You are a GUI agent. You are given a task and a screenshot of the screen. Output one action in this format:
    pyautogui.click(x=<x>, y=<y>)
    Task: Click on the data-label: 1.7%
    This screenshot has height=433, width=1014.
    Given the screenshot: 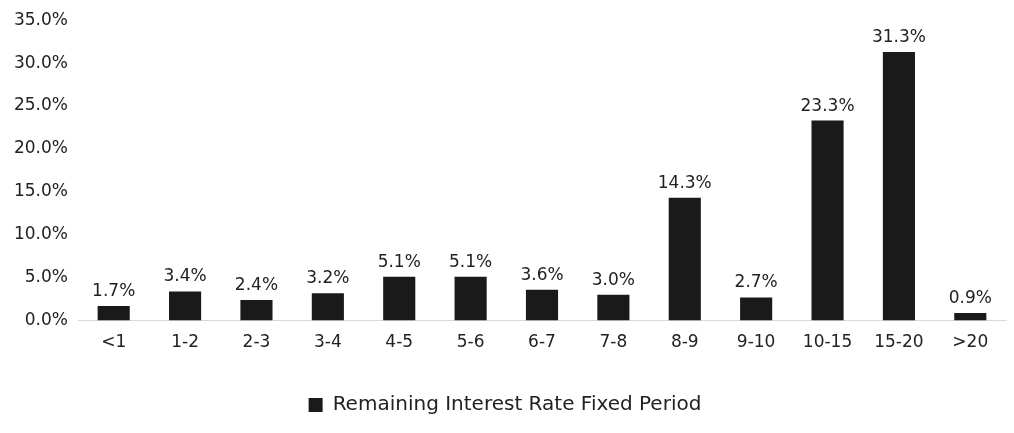 What is the action you would take?
    pyautogui.click(x=114, y=289)
    